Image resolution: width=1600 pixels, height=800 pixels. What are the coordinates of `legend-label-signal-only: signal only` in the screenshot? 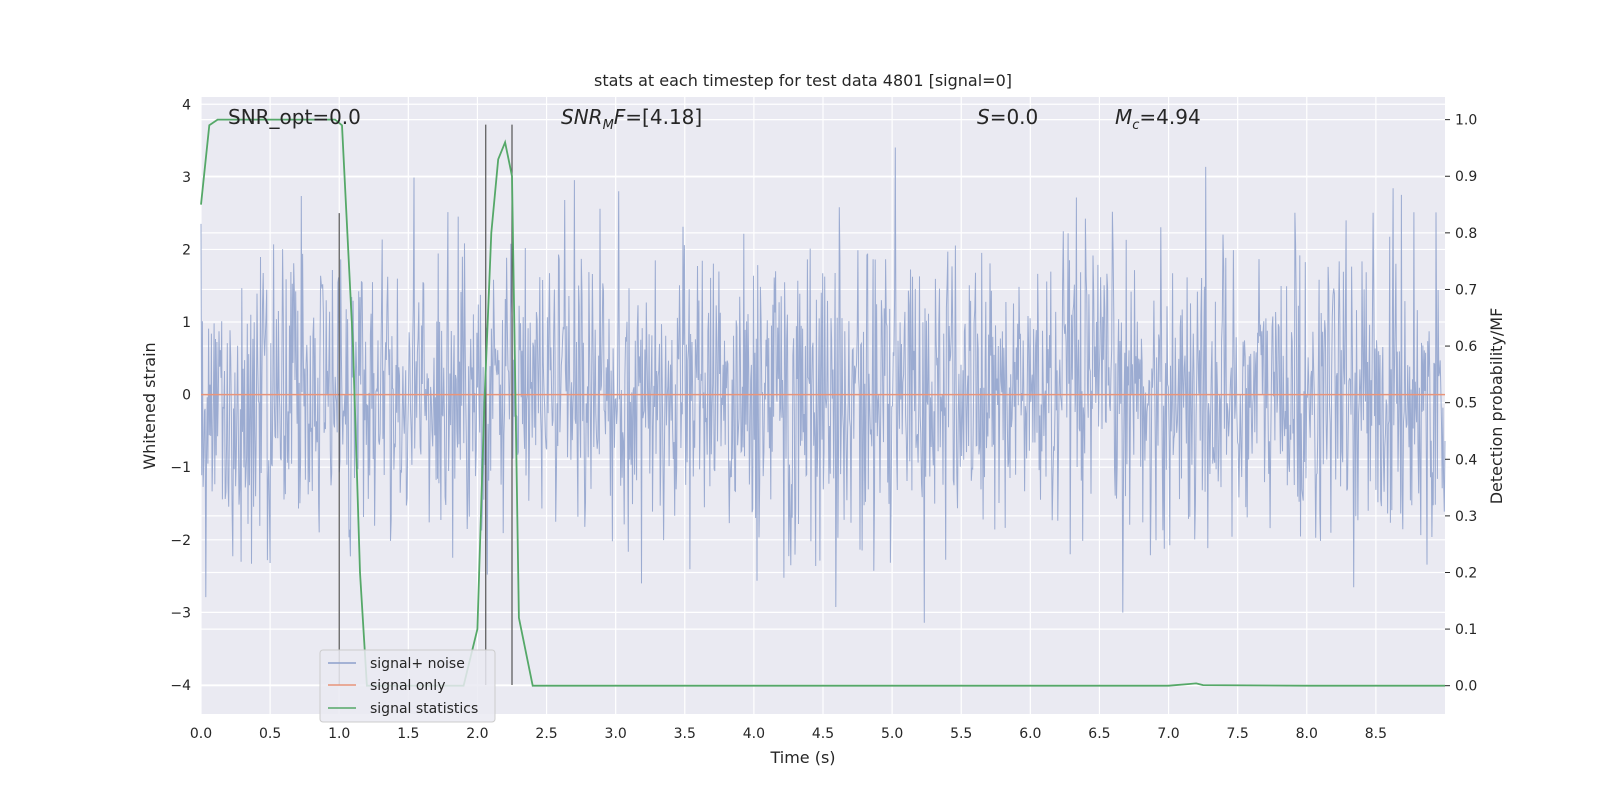 It's located at (407, 686).